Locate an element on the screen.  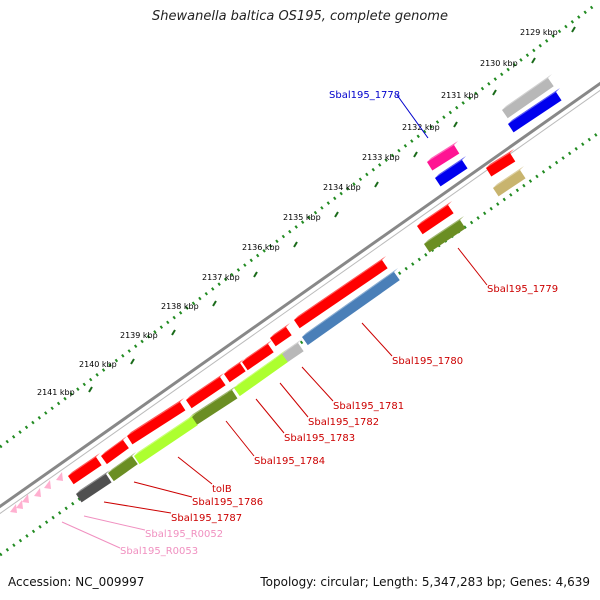
tick-label: 2134 kbp is located at coordinates (342, 187).